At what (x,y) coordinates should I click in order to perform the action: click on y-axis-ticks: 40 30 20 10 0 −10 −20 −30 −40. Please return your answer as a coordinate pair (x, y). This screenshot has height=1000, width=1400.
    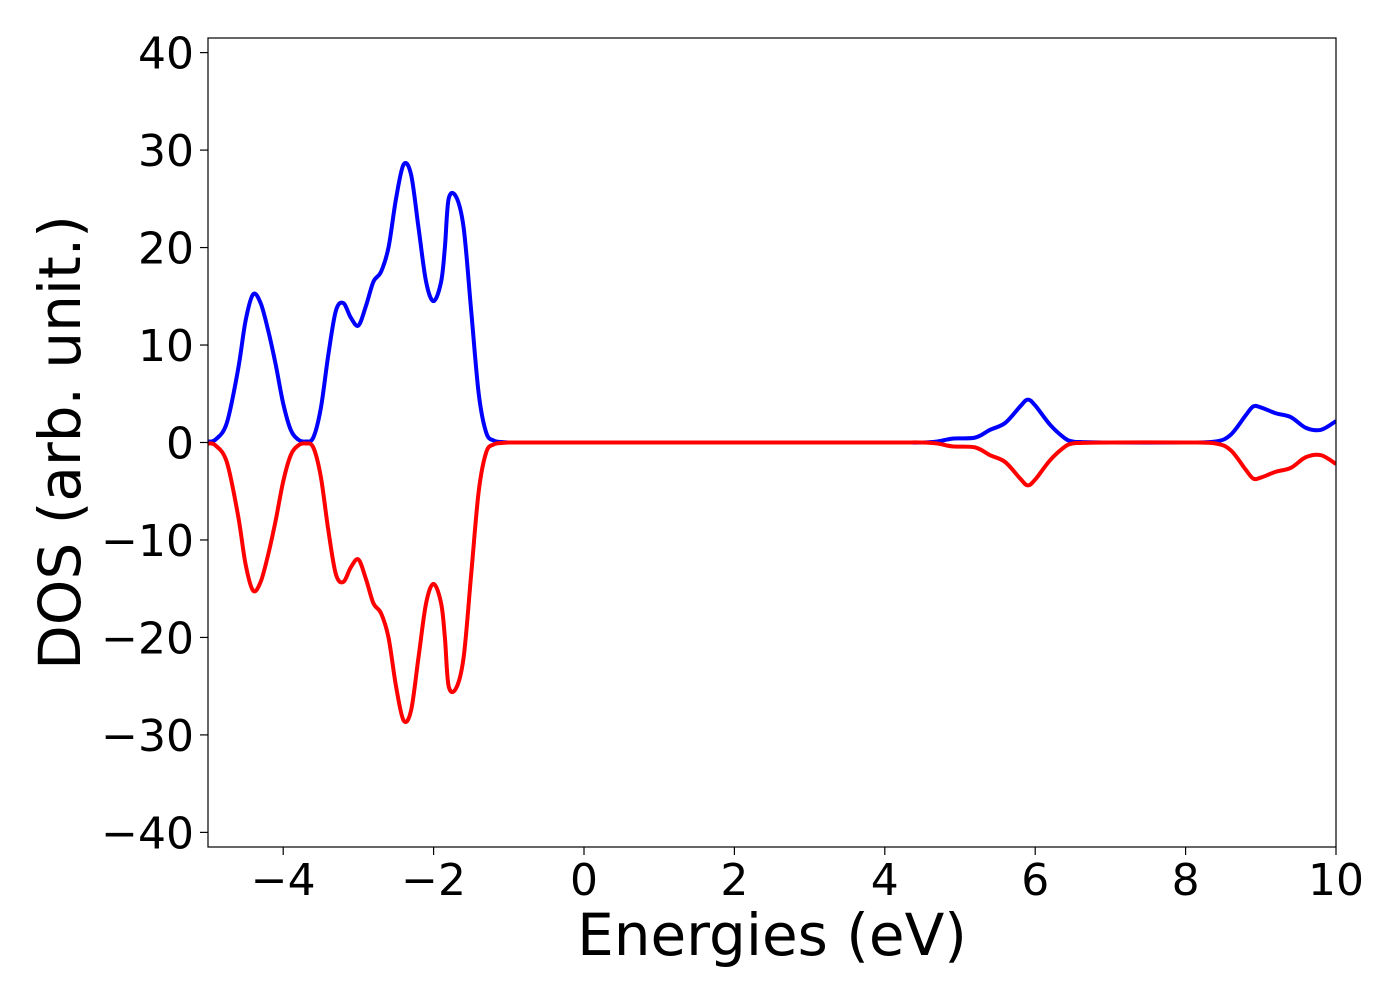
    Looking at the image, I should click on (154, 444).